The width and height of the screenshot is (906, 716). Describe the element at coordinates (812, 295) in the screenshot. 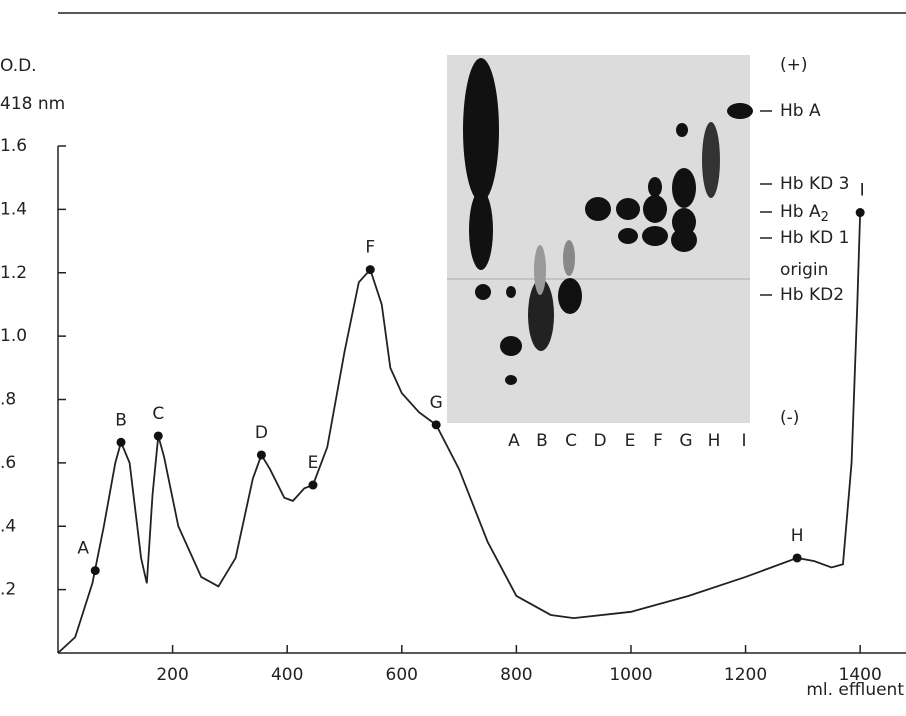

I see `band-label: Hb KD2` at that location.